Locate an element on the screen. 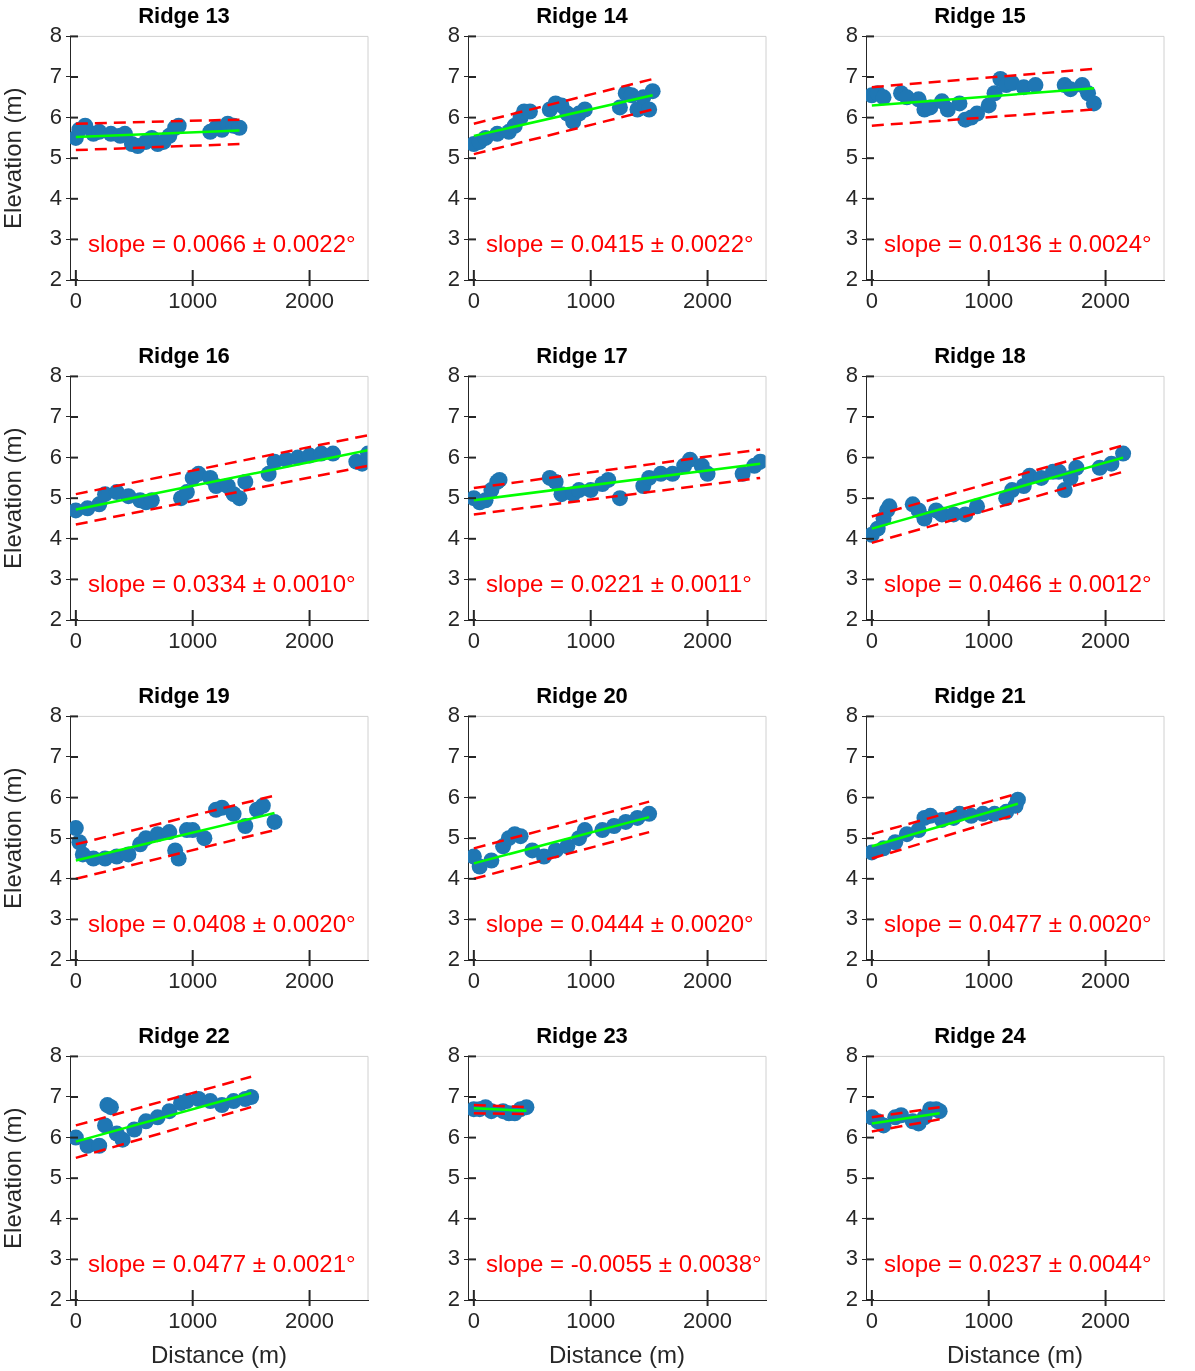 The image size is (1195, 1371). annotation: slope = 0.0444 ± 0.0020° is located at coordinates (620, 923).